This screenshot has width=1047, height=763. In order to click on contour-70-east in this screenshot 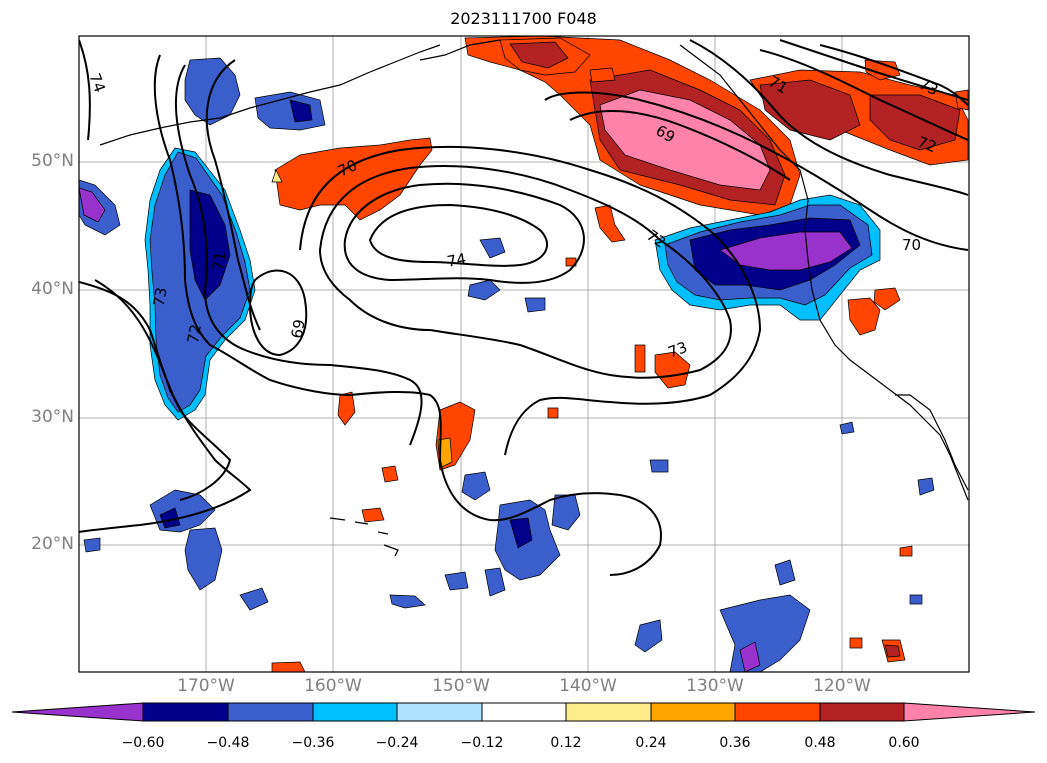, I will do `click(756, 171)`.